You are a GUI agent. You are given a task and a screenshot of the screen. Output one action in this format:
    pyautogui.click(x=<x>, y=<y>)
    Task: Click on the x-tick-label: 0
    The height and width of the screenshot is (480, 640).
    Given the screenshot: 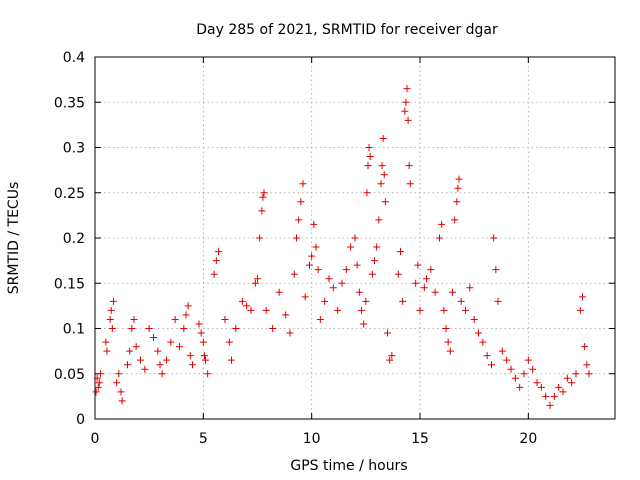 What is the action you would take?
    pyautogui.click(x=95, y=439)
    